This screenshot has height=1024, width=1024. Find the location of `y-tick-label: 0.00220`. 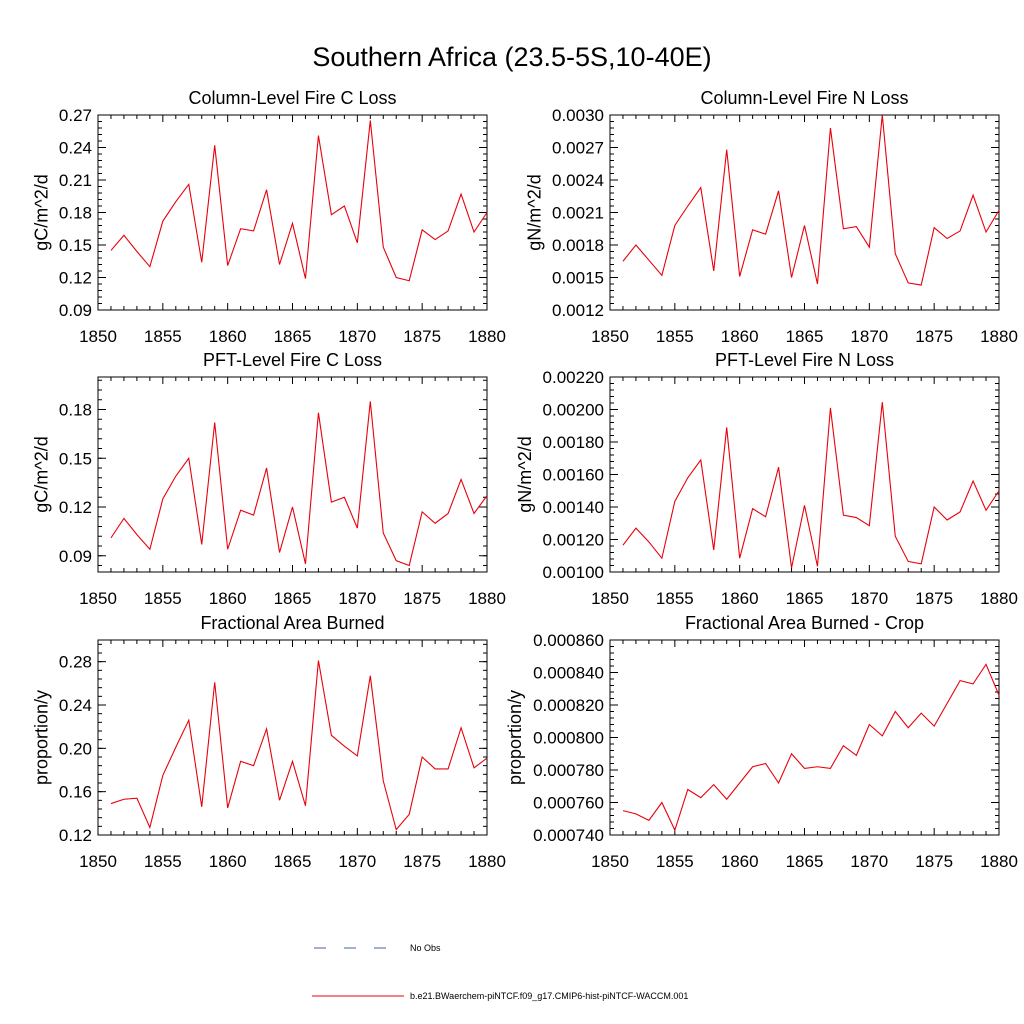

y-tick-label: 0.00220 is located at coordinates (573, 377).